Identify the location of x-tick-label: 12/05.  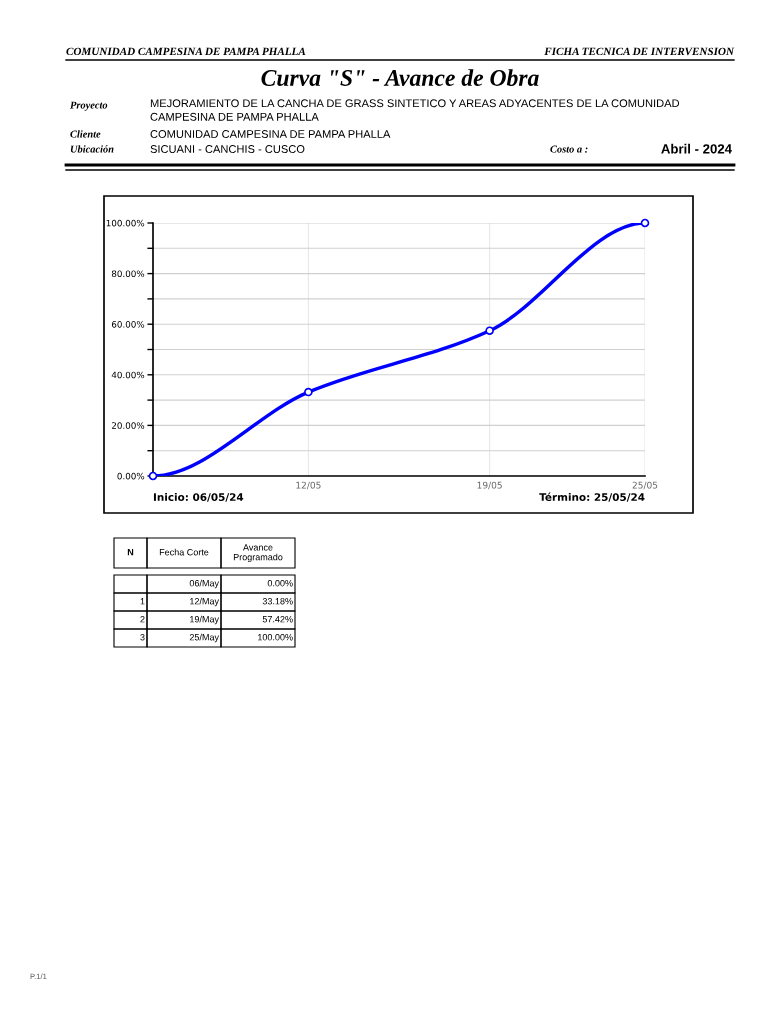
(308, 485).